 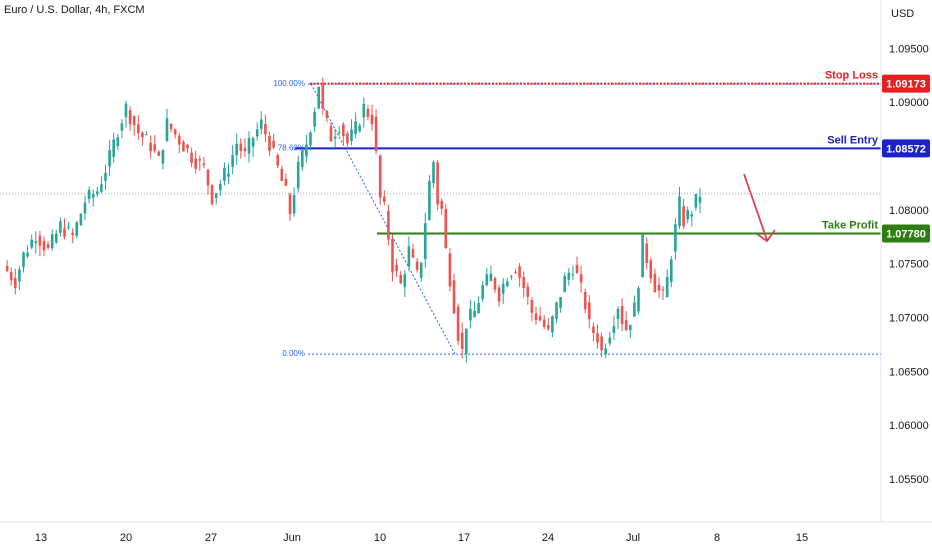 What do you see at coordinates (766, 236) in the screenshot?
I see `sell-arrow-head` at bounding box center [766, 236].